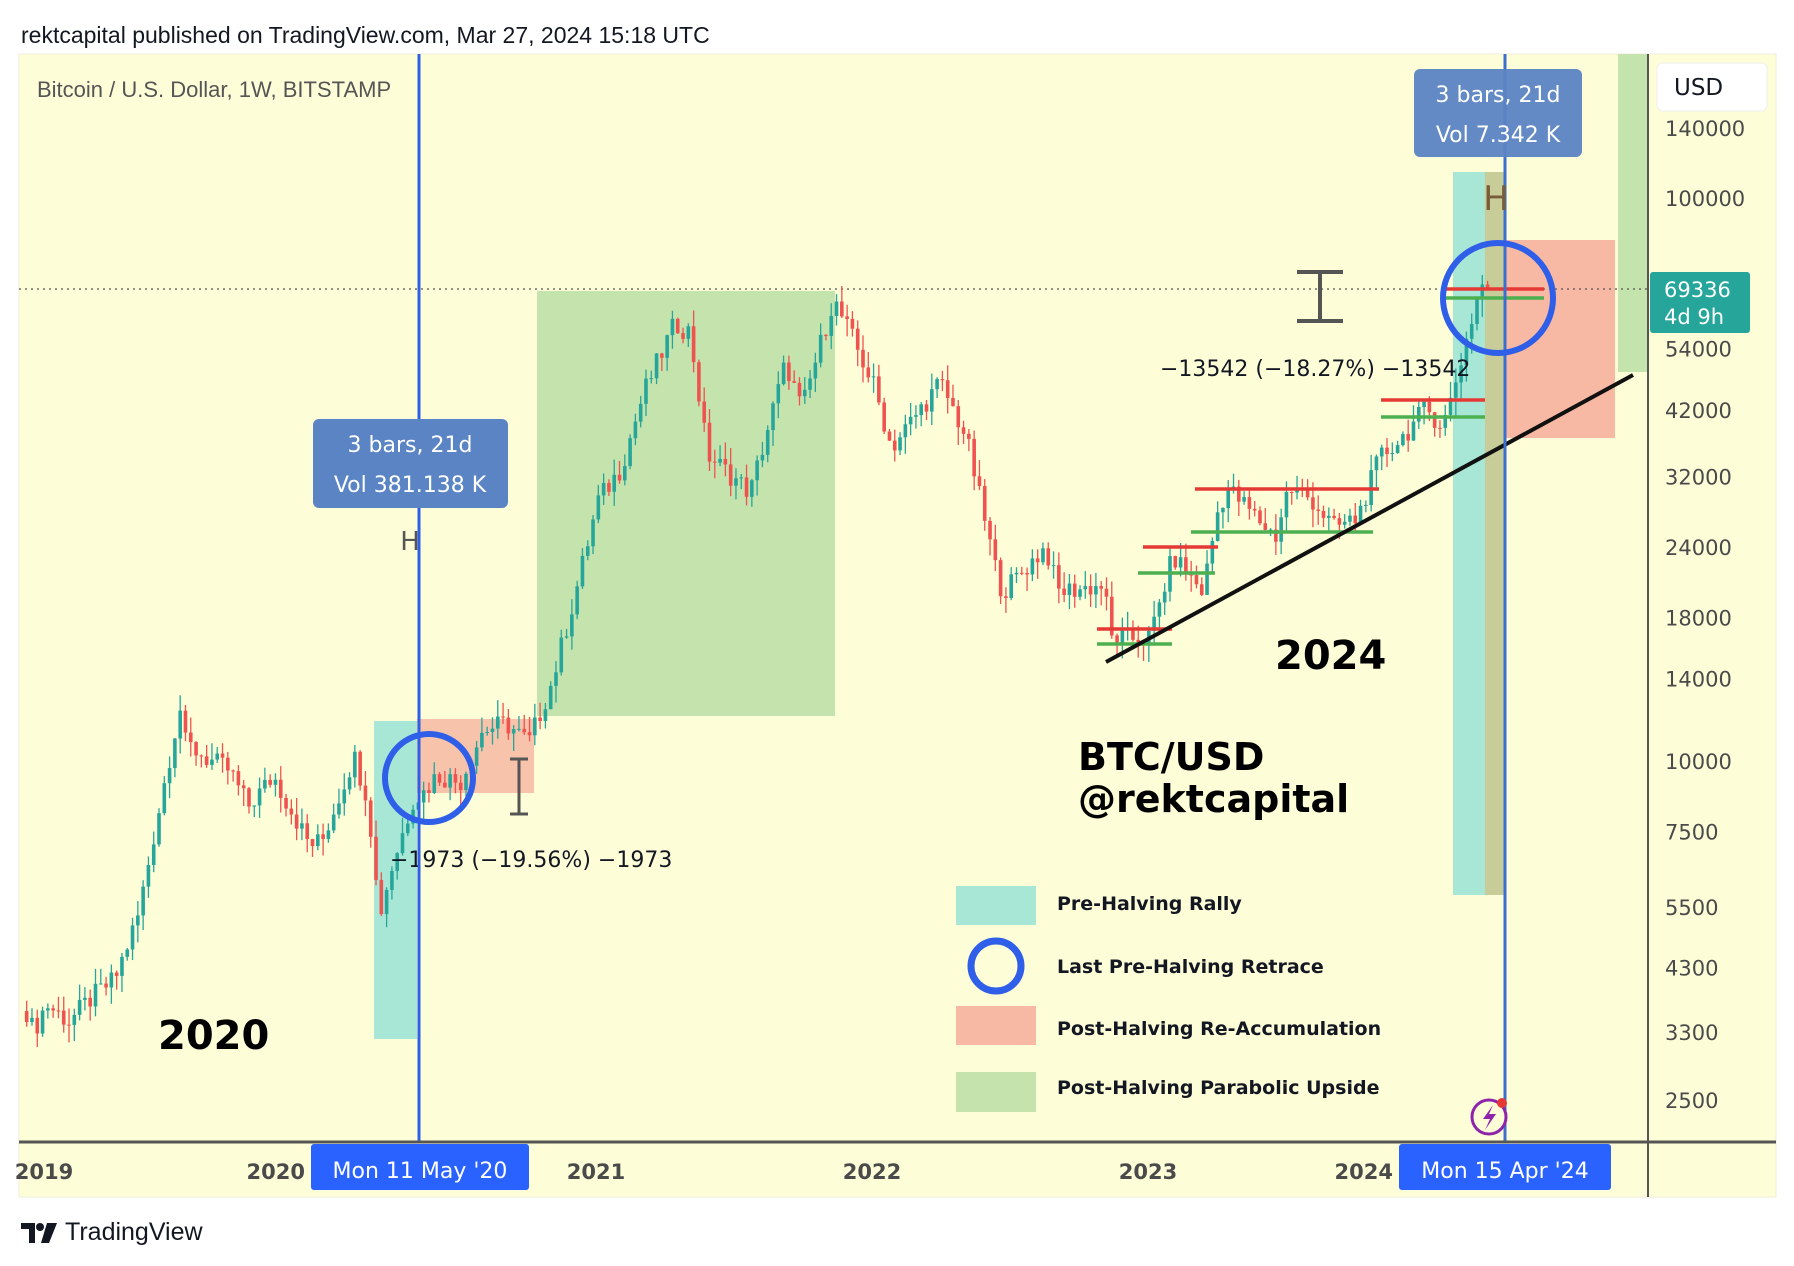 The width and height of the screenshot is (1794, 1266). I want to click on pre-halving-rally-zone-2024, so click(1469, 533).